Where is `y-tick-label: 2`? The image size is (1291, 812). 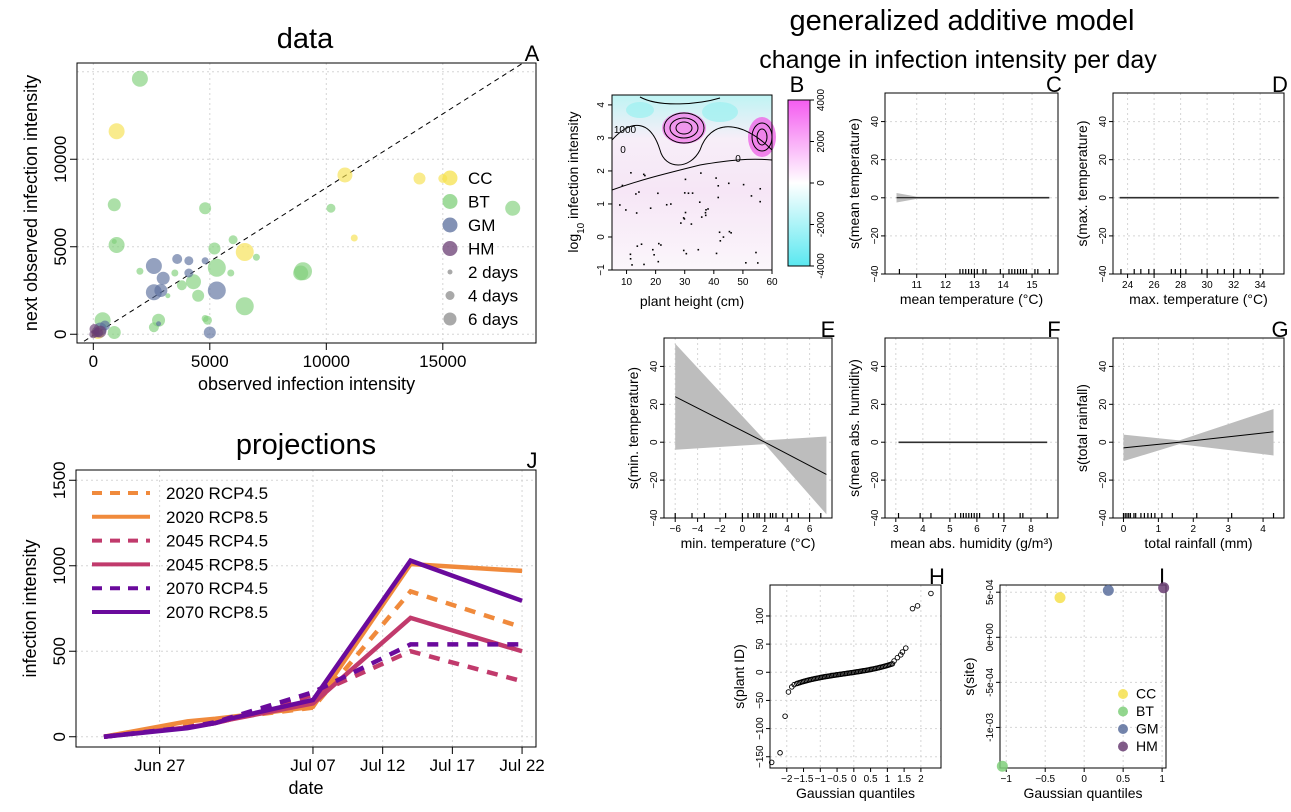
y-tick-label: 2 is located at coordinates (601, 171).